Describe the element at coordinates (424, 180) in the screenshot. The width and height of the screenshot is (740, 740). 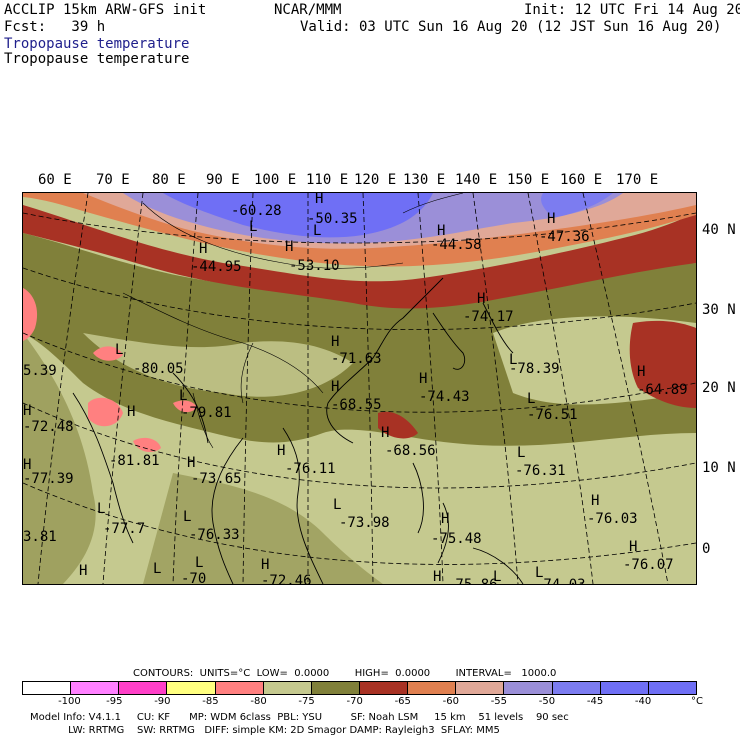
I see `lon-label: 130 E` at that location.